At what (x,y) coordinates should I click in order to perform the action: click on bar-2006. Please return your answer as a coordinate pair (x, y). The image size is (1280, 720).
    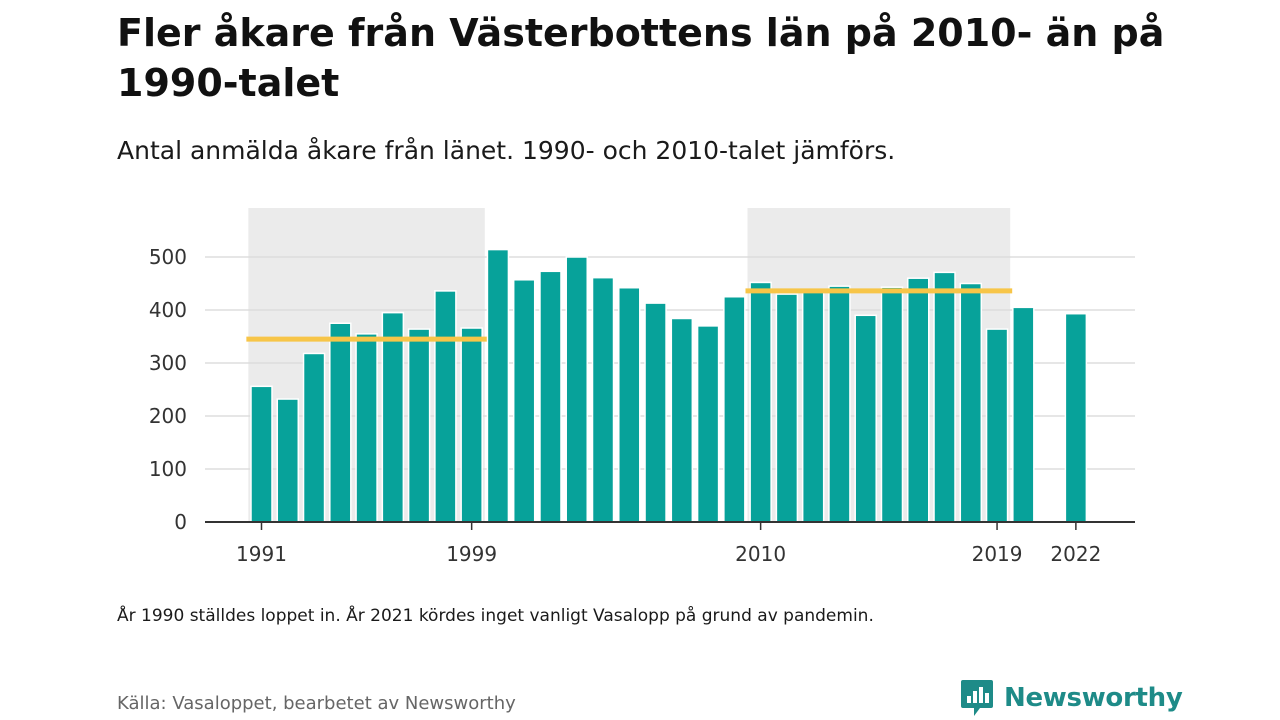
    Looking at the image, I should click on (655, 412).